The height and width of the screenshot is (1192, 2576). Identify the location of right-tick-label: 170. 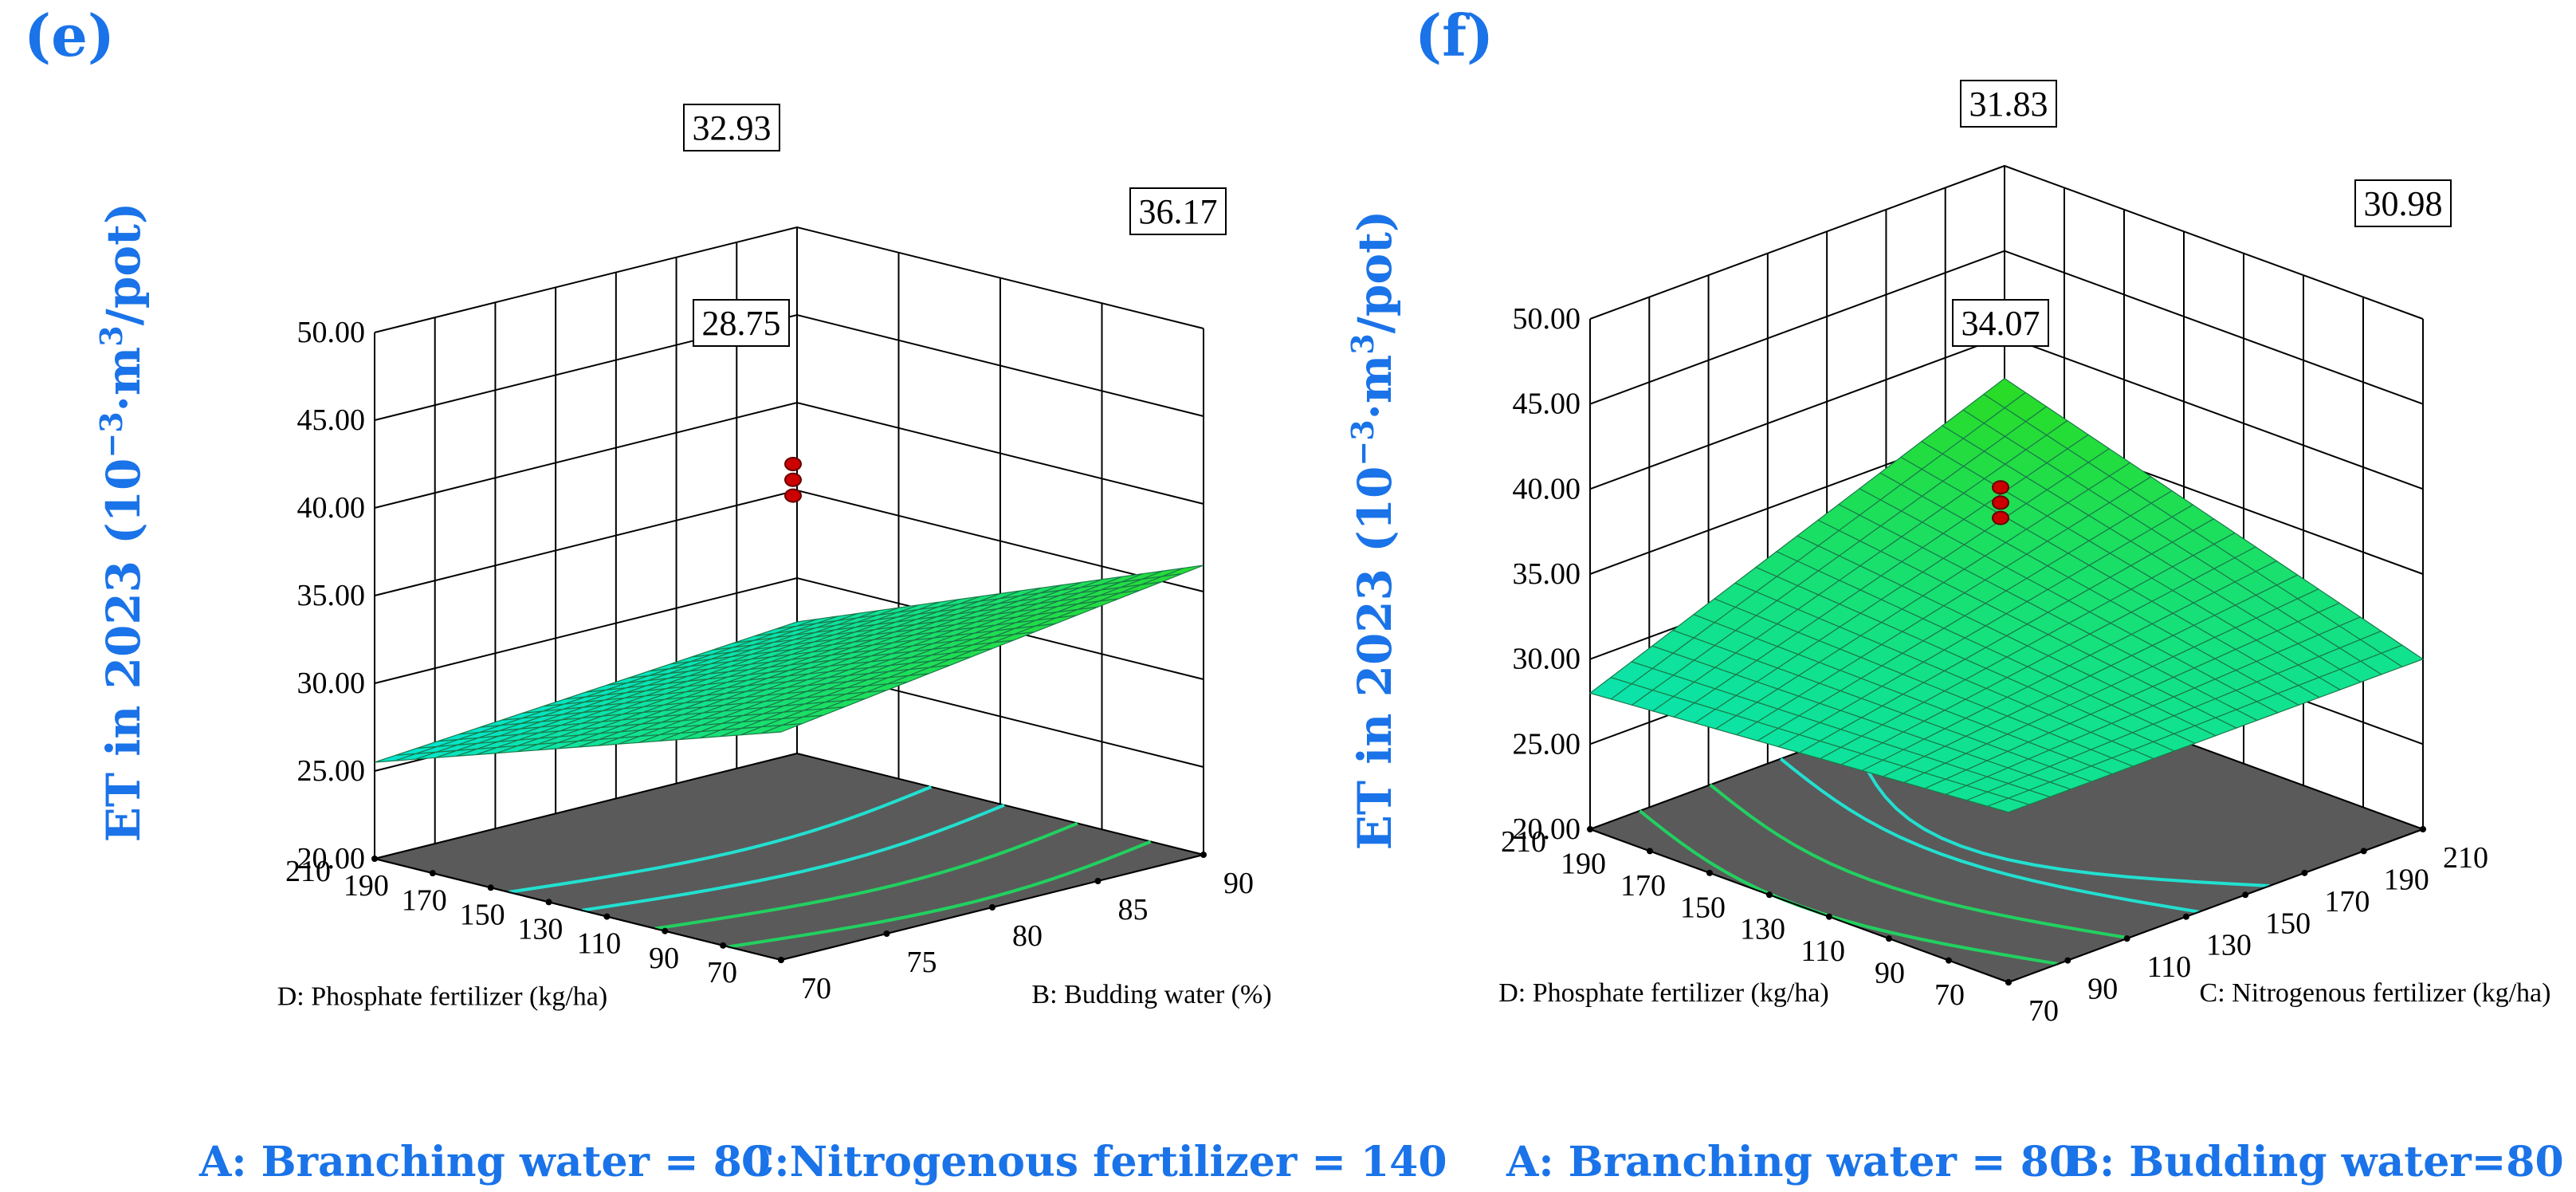
(2347, 902).